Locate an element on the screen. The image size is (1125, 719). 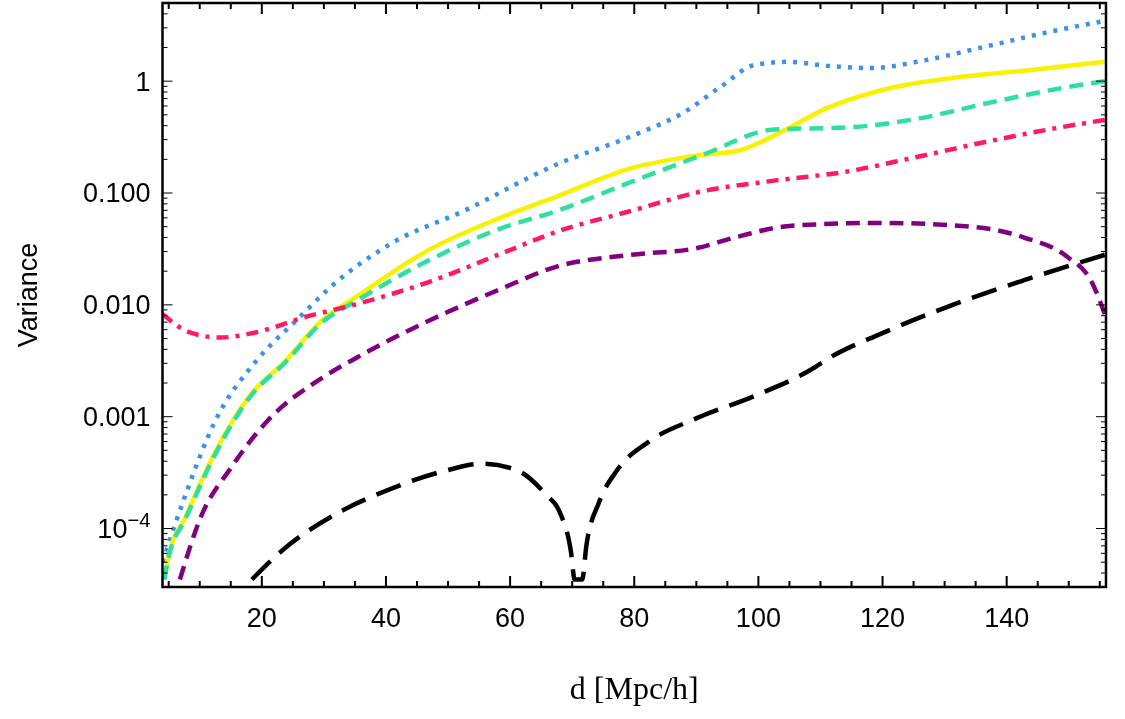
x-axis-title: d [Mpc/h] is located at coordinates (634, 688).